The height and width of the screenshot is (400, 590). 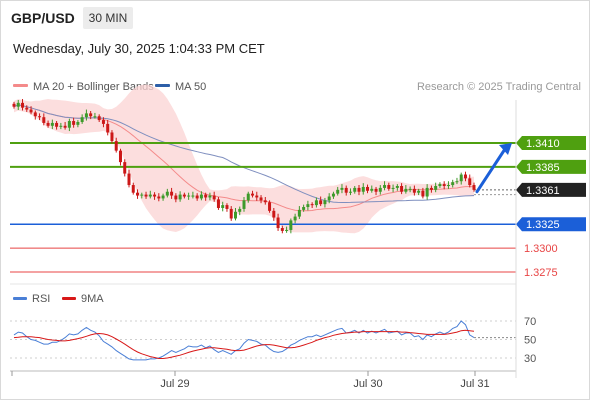 I want to click on rsi-tick-70: 70, so click(x=530, y=322).